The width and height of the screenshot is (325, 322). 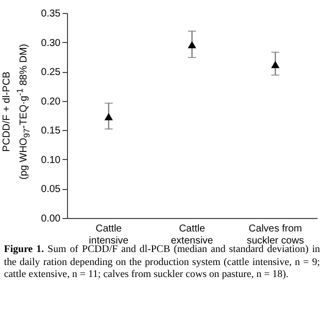 What do you see at coordinates (51, 14) in the screenshot?
I see `y-tick-label: 0.35` at bounding box center [51, 14].